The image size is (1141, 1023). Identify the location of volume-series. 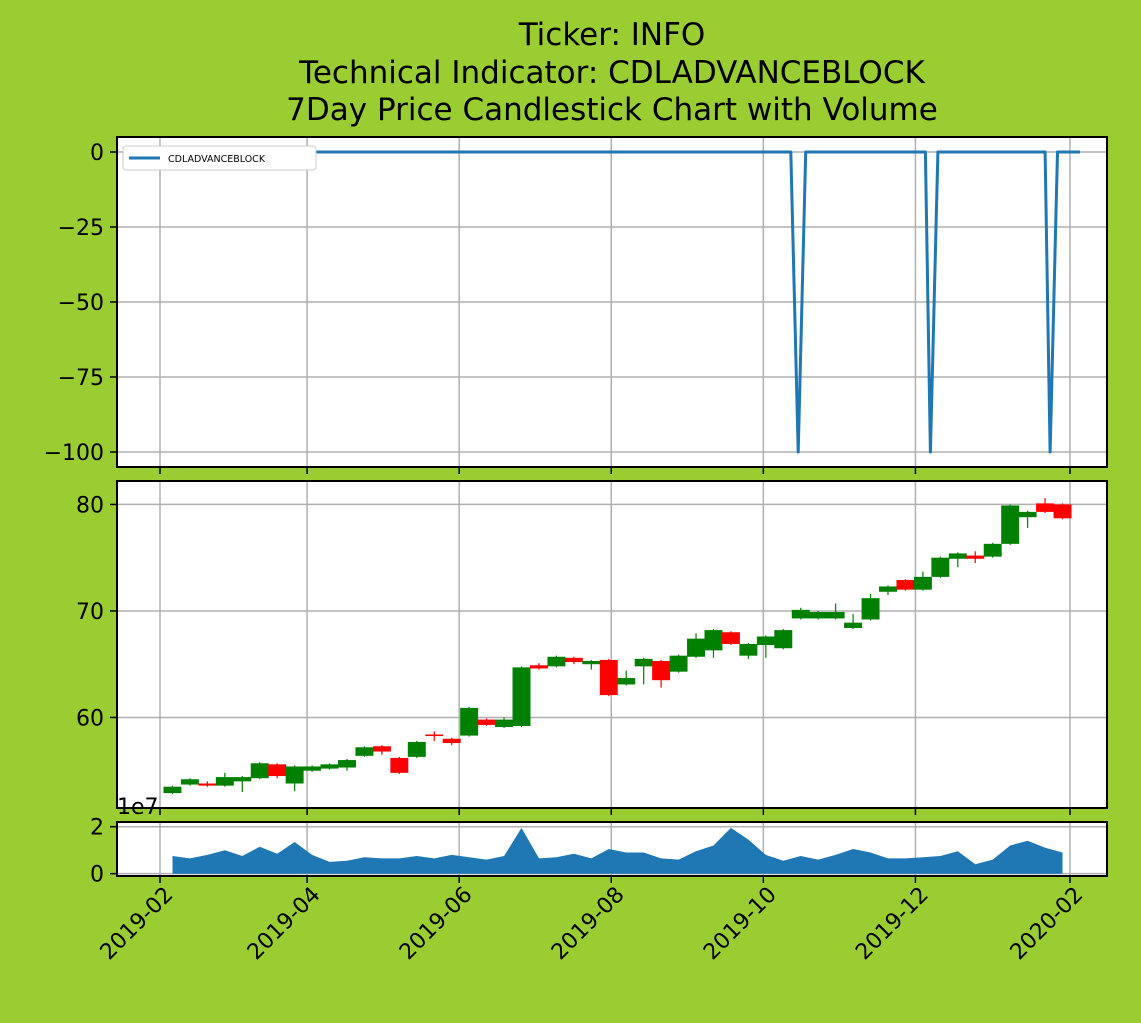
(617, 850).